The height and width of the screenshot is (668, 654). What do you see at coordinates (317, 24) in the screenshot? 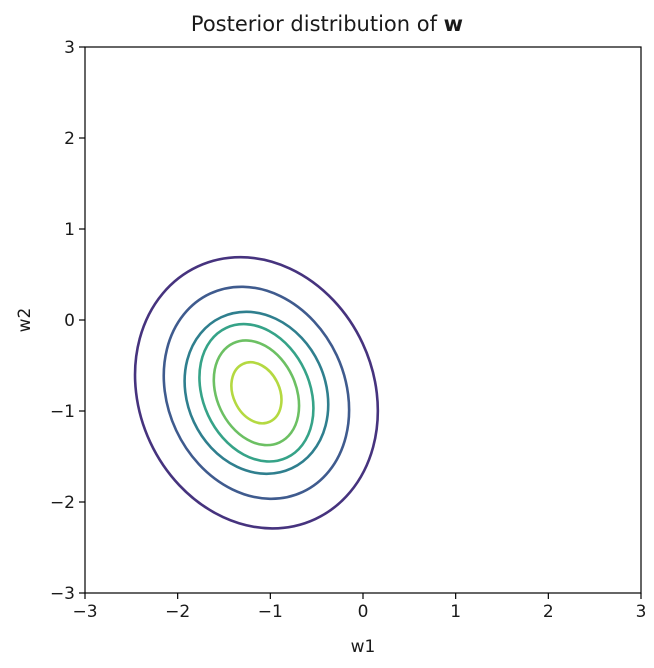
I see `chart-title-text: Posterior distribution of` at bounding box center [317, 24].